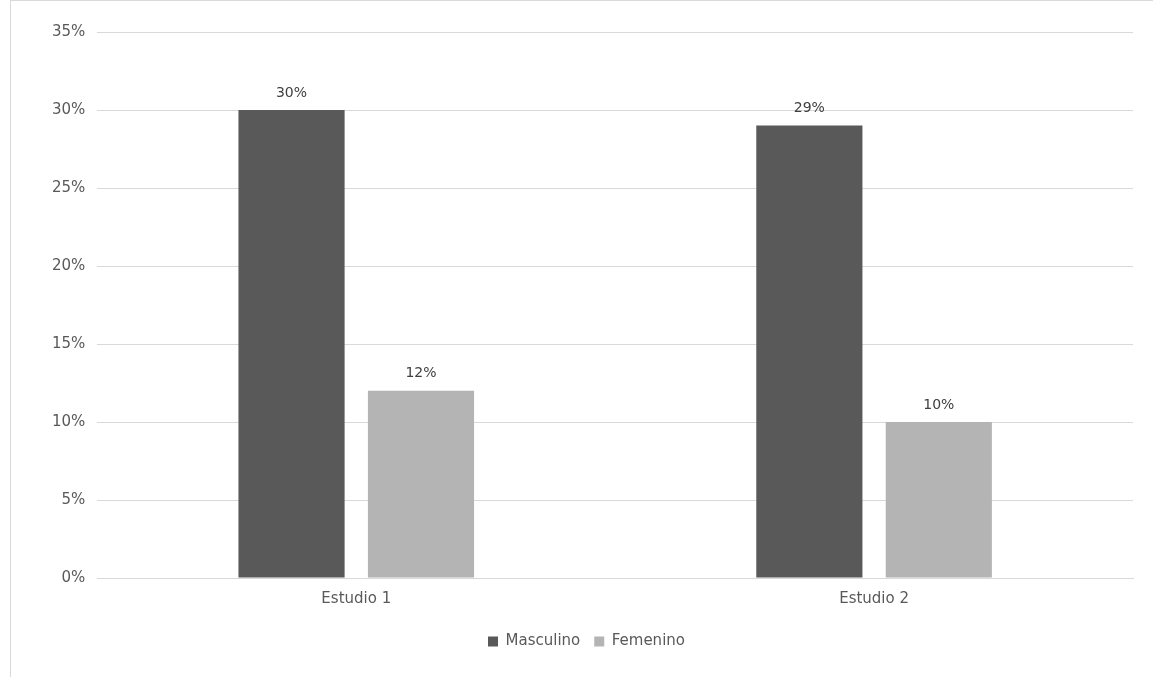 Image resolution: width=1153 pixels, height=677 pixels. I want to click on y-tick-label: 15%, so click(69, 342).